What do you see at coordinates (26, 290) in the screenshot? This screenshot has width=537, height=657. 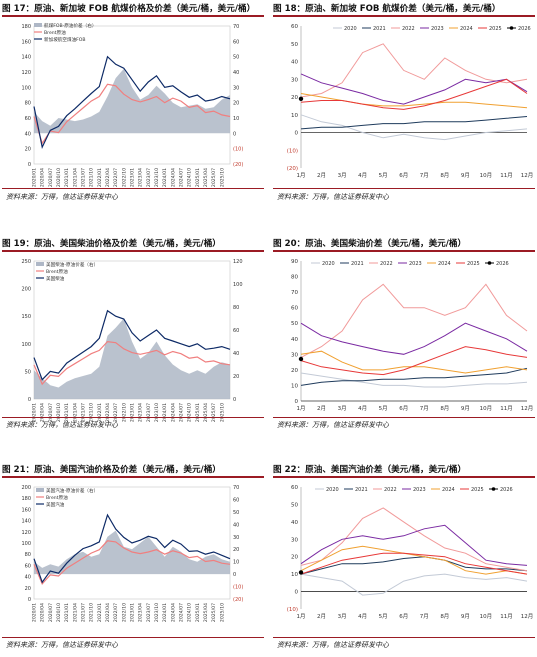 I see `left-tick-label: 200` at bounding box center [26, 290].